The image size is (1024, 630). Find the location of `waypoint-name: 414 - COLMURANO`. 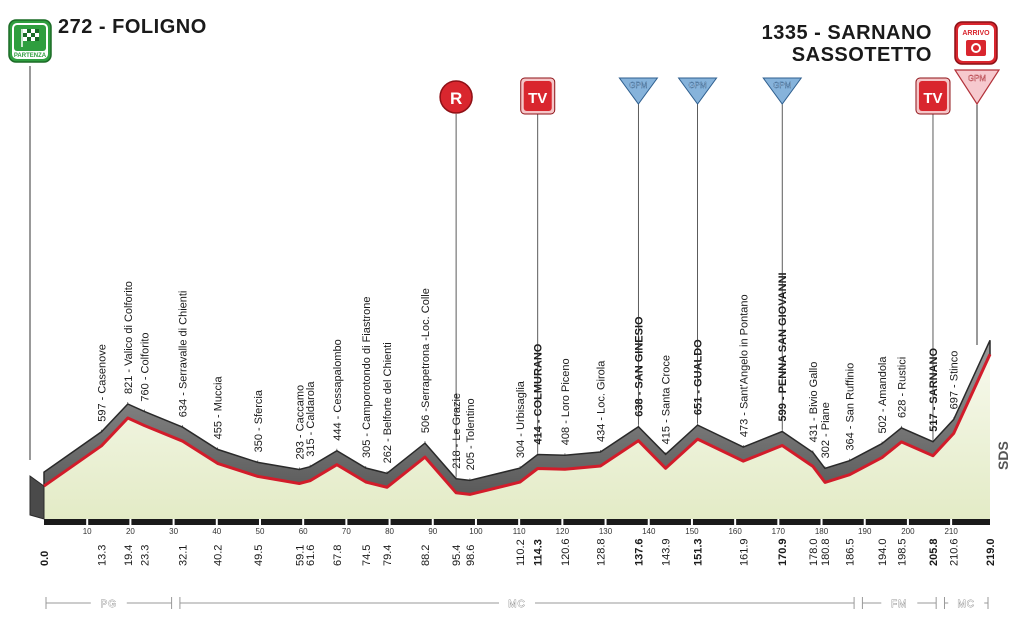

waypoint-name: 414 - COLMURANO is located at coordinates (539, 393).